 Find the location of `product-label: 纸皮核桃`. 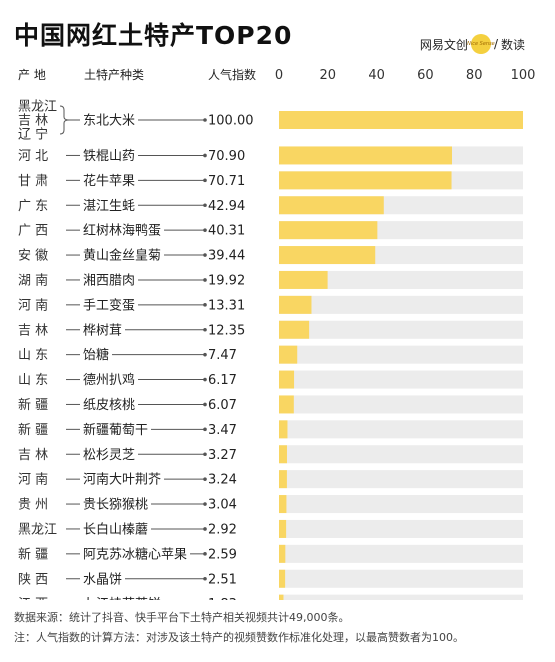

product-label: 纸皮核桃 is located at coordinates (109, 405).